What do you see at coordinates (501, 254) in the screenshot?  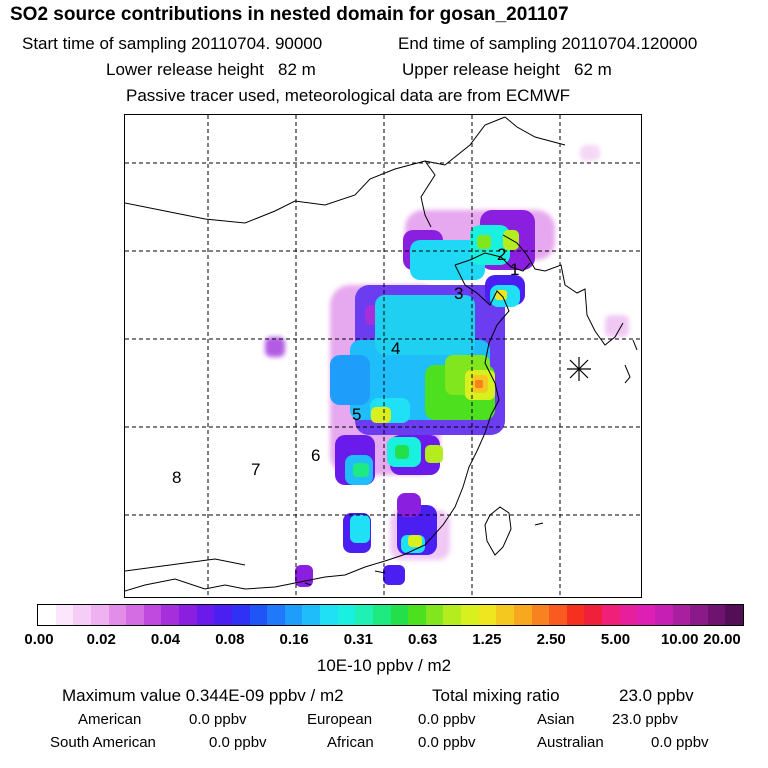 I see `region-label-2: 2` at bounding box center [501, 254].